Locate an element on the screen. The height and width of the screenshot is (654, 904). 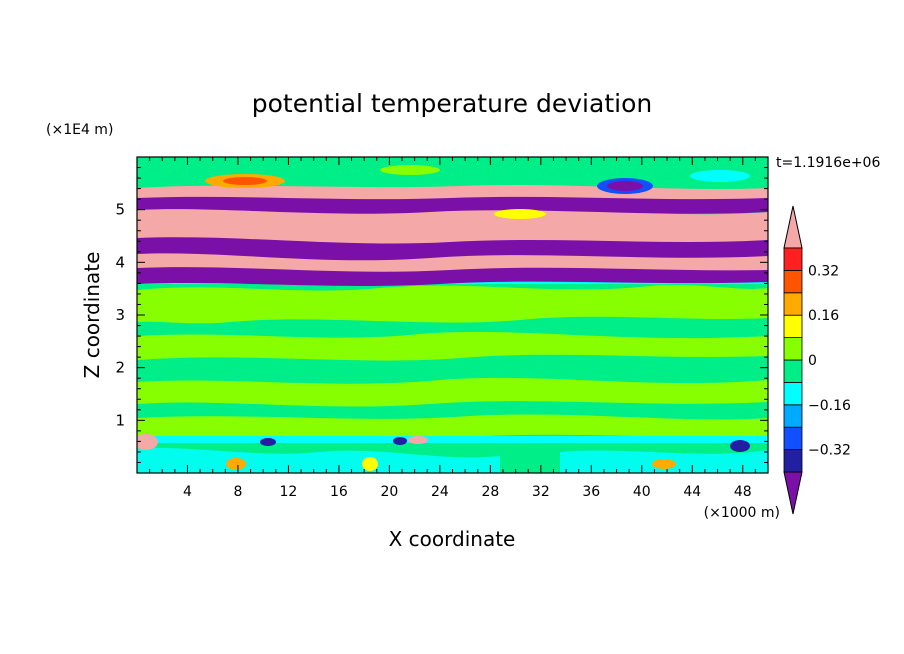
x-tick-label: 44 is located at coordinates (692, 492).